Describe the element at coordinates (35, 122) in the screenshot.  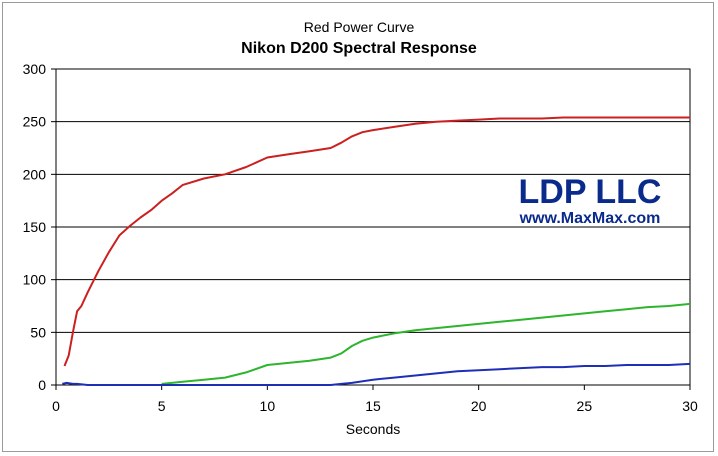
I see `y-tick-label: 250` at that location.